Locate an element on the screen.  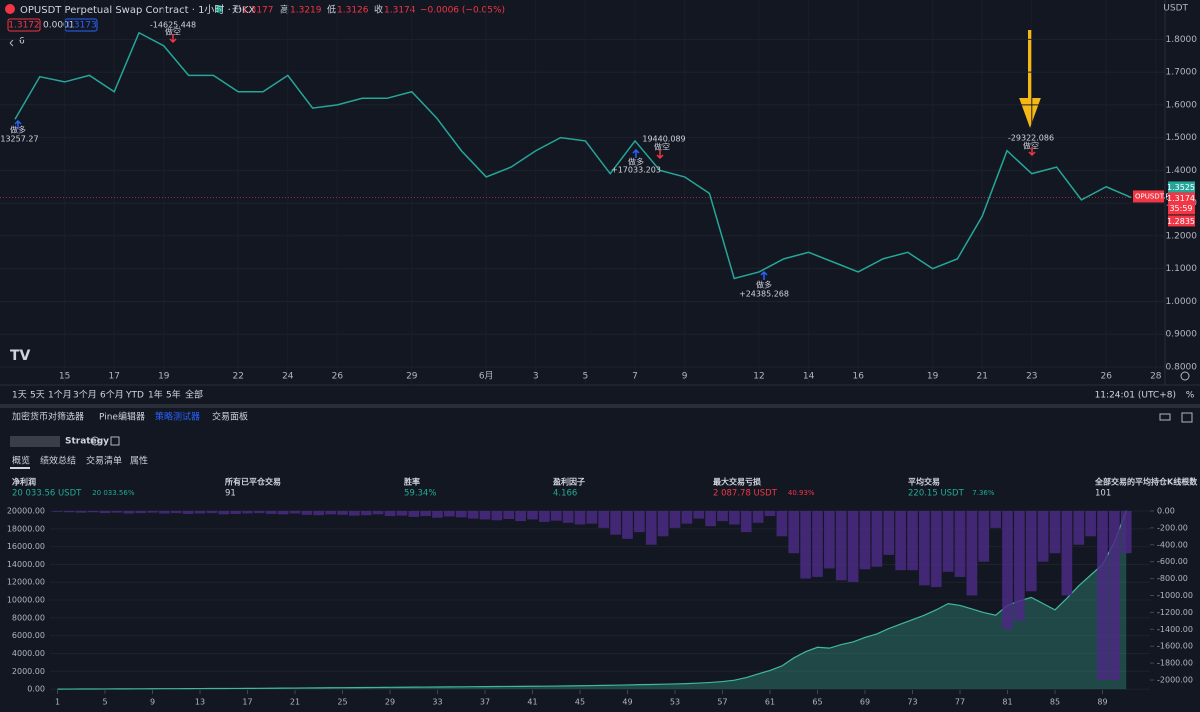
metric-pct: 40.93% is located at coordinates (801, 493).